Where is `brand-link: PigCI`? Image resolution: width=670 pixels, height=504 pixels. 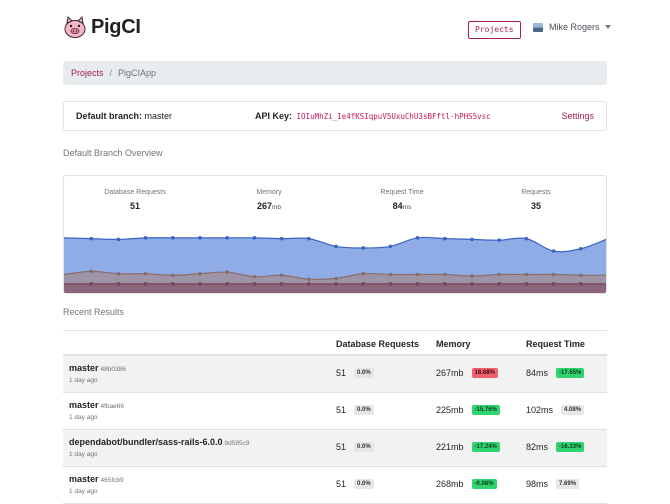
brand-link: PigCI is located at coordinates (101, 27).